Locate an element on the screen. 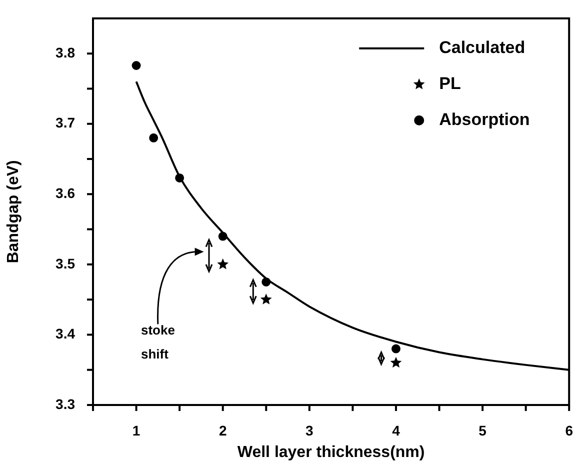 The height and width of the screenshot is (466, 583). y-axis-title: Bandgap (eV) is located at coordinates (13, 212).